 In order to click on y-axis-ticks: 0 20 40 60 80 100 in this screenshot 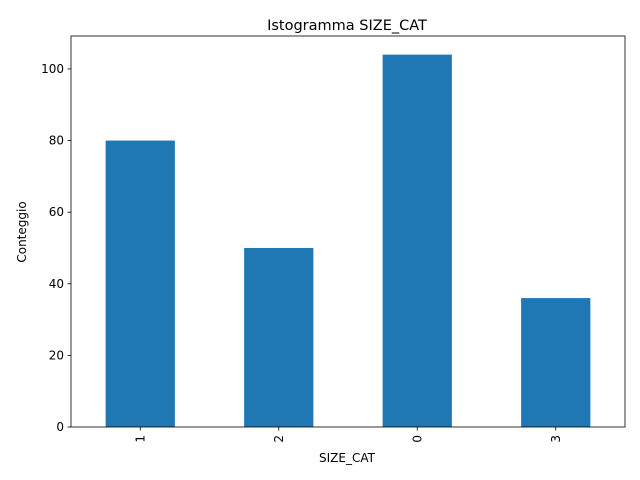, I will do `click(56, 248)`.